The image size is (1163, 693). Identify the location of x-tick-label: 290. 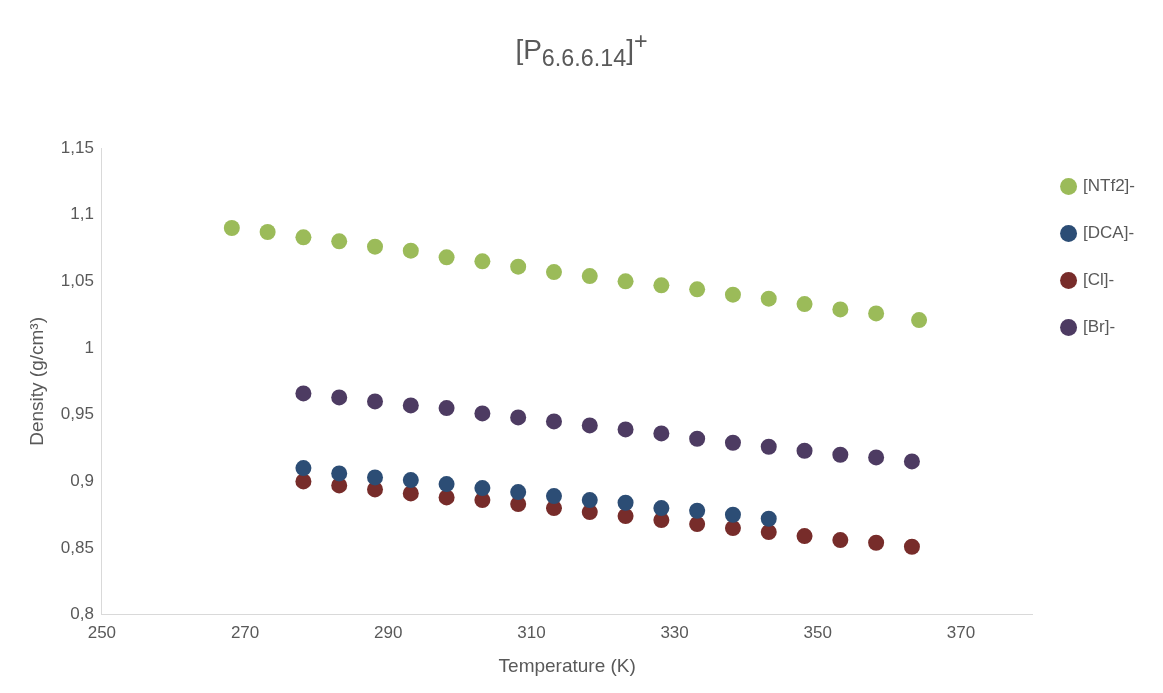
(388, 632).